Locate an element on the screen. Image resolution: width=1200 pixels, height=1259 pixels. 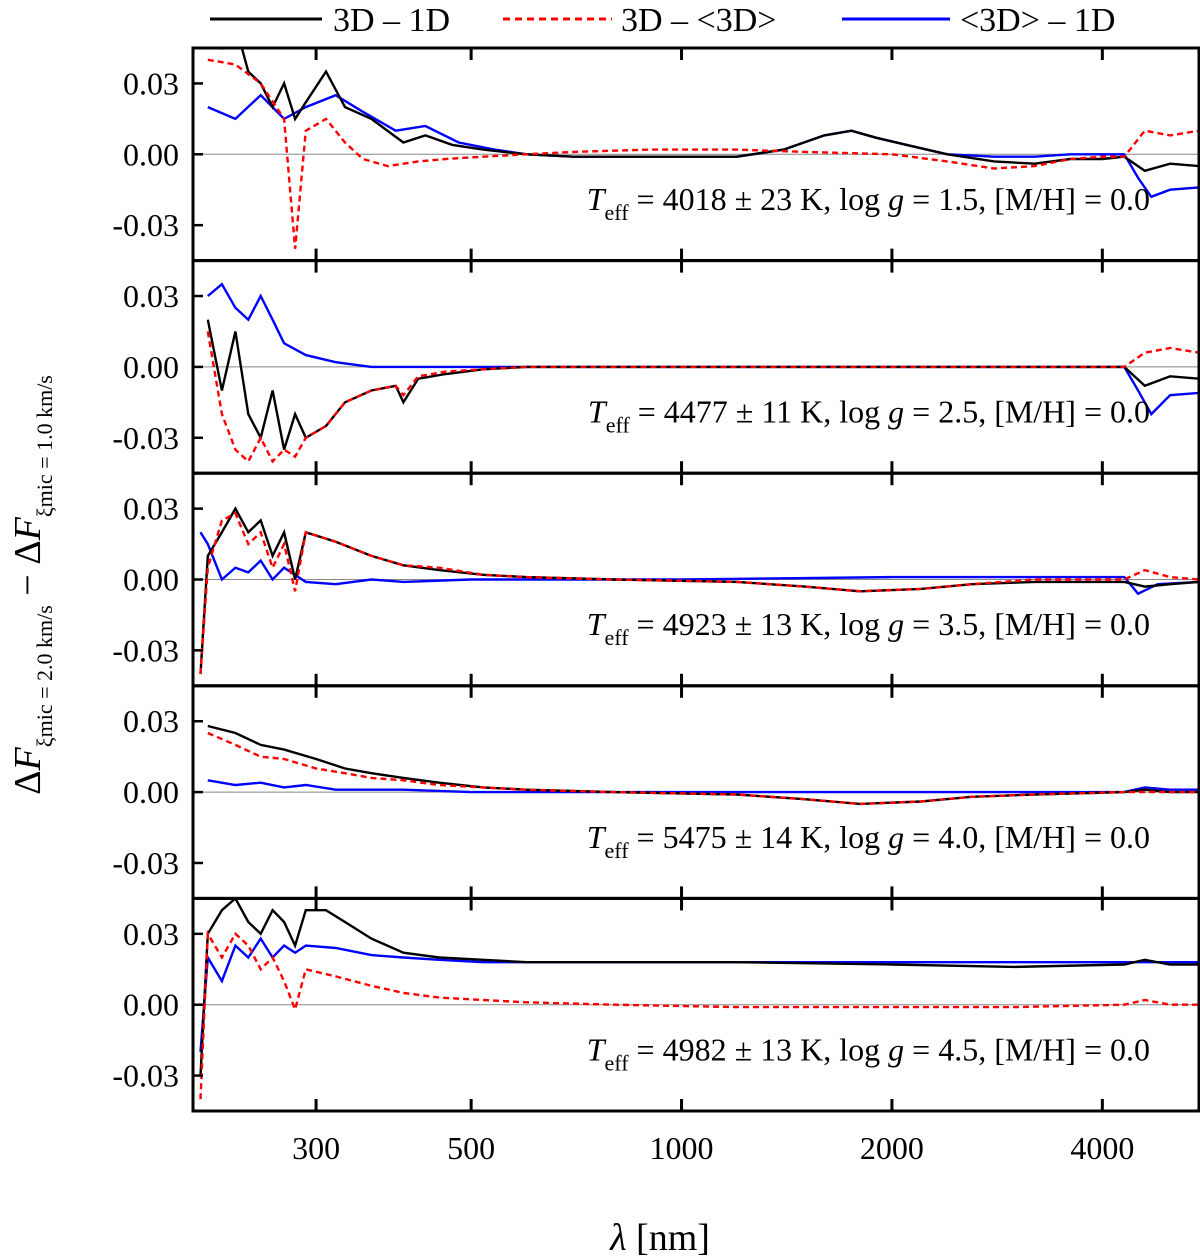
x-axis-title: λ [nm] is located at coordinates (659, 1238).